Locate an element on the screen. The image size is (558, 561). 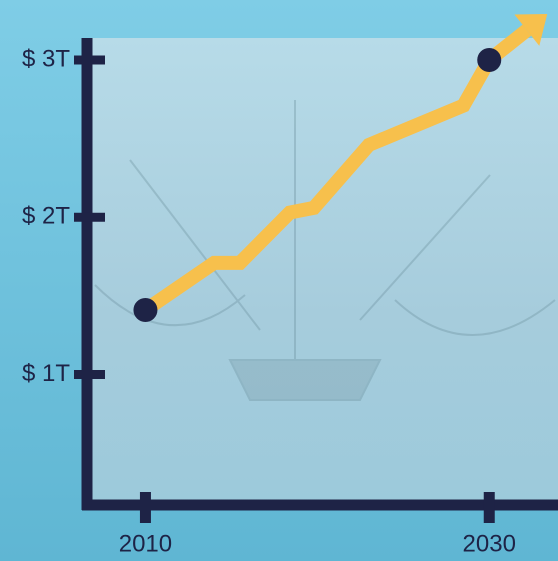
x-tick-label: 2010 is located at coordinates (145, 543).